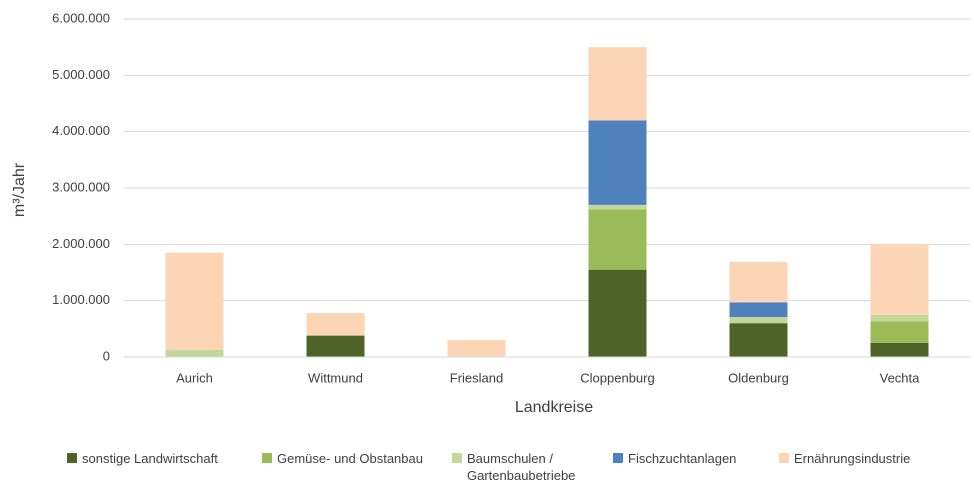 The width and height of the screenshot is (974, 484). Describe the element at coordinates (81, 299) in the screenshot. I see `y-tick-label: 1.000.000` at that location.